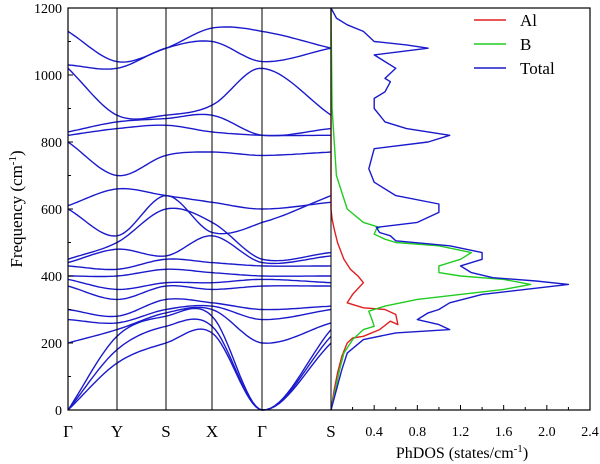 The width and height of the screenshot is (600, 464). Describe the element at coordinates (514, 44) in the screenshot. I see `legend: Al B Total` at that location.